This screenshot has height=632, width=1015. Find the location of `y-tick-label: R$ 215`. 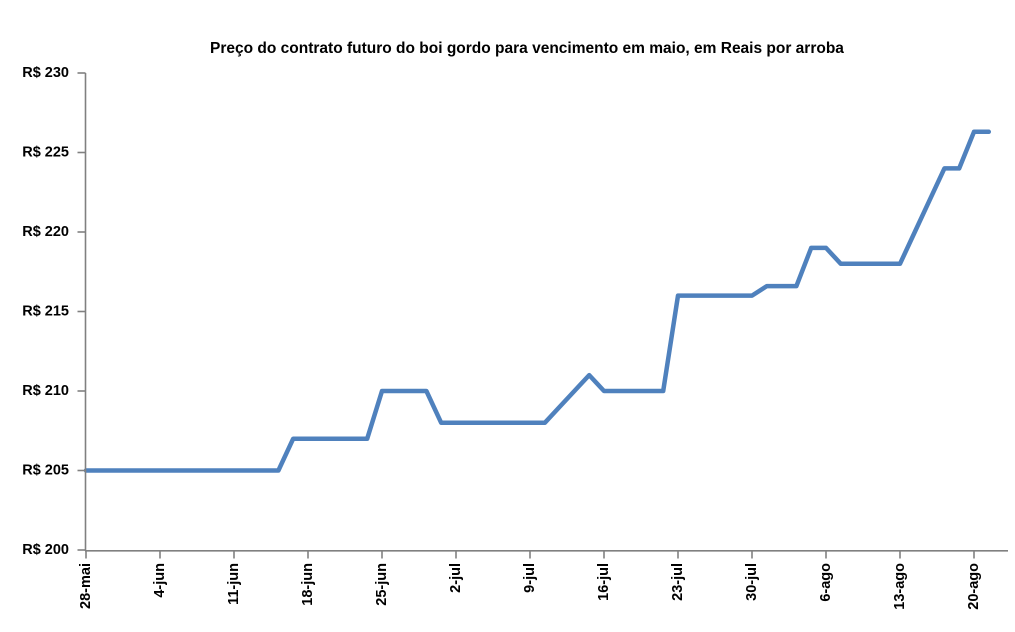

y-tick-label: R$ 215 is located at coordinates (45, 312).